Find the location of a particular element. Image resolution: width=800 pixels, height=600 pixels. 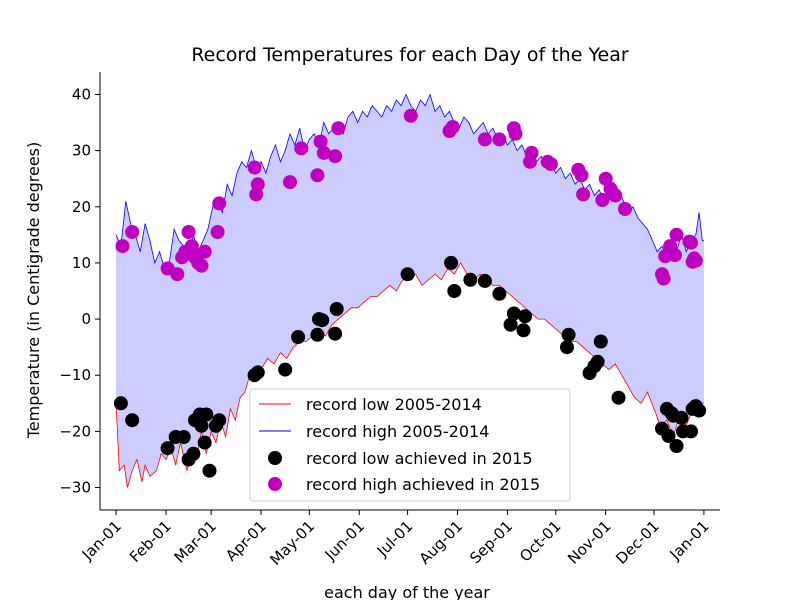

legend-swatch-high-2015 is located at coordinates (275, 484).